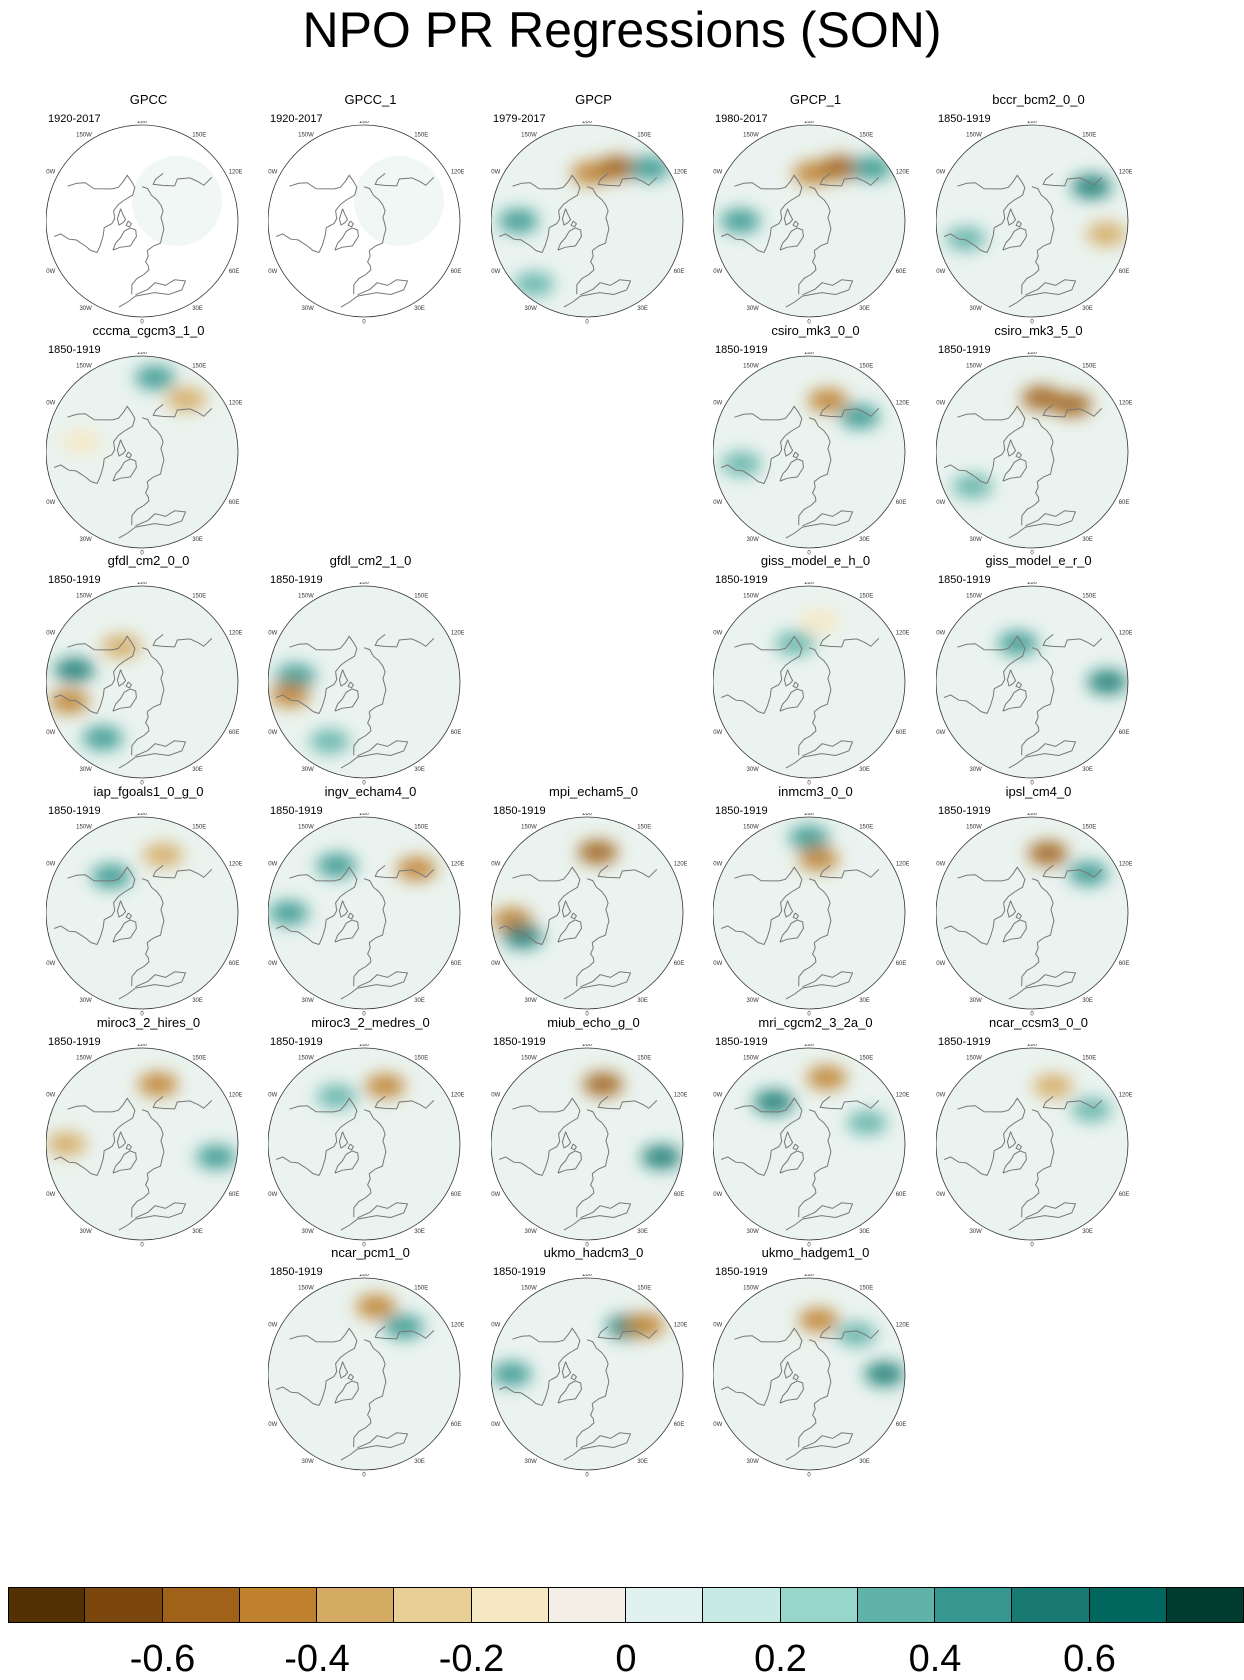 The width and height of the screenshot is (1244, 1680). I want to click on colorbar-tick-label: -0.2, so click(472, 1659).